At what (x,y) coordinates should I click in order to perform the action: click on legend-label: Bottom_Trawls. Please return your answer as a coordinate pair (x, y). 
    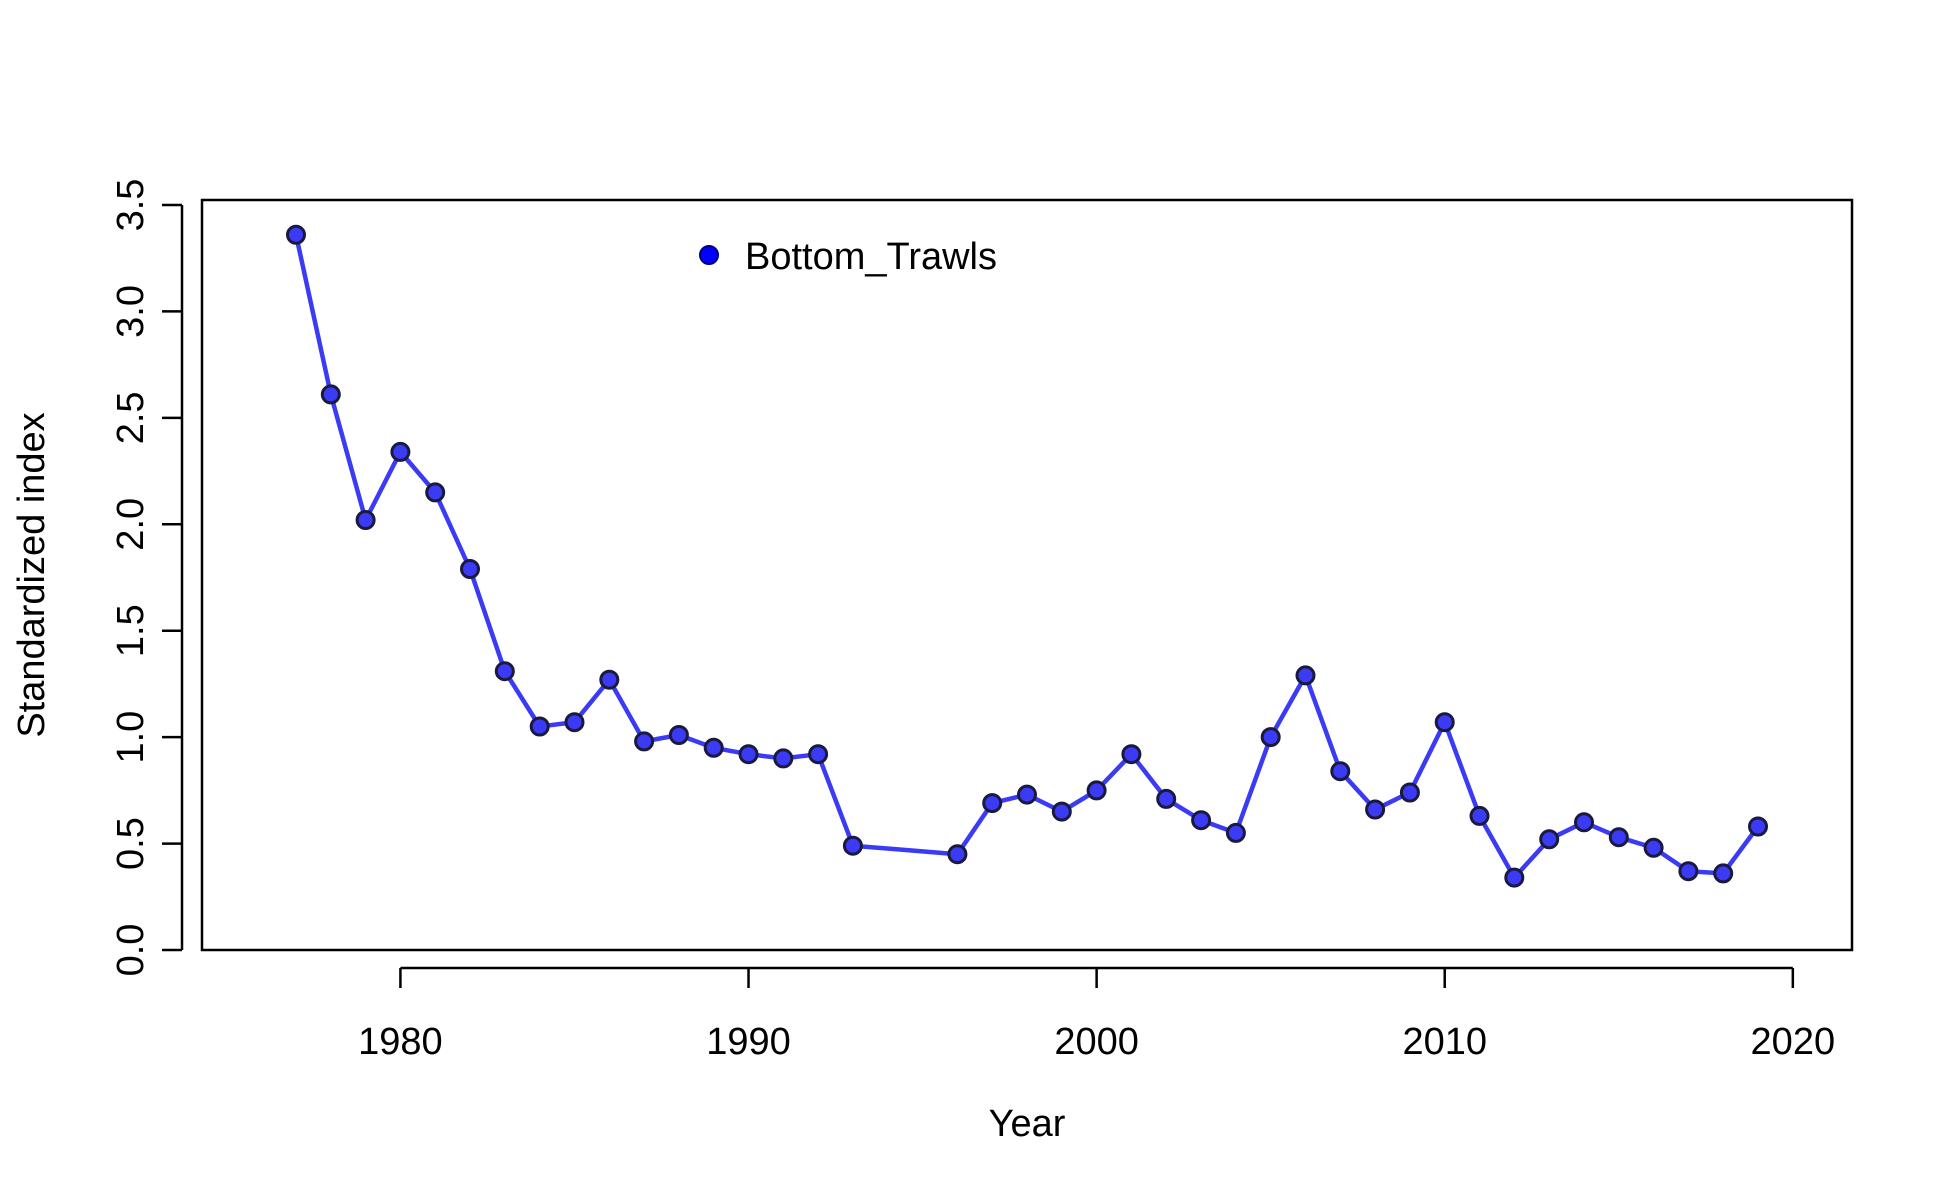
    Looking at the image, I should click on (871, 257).